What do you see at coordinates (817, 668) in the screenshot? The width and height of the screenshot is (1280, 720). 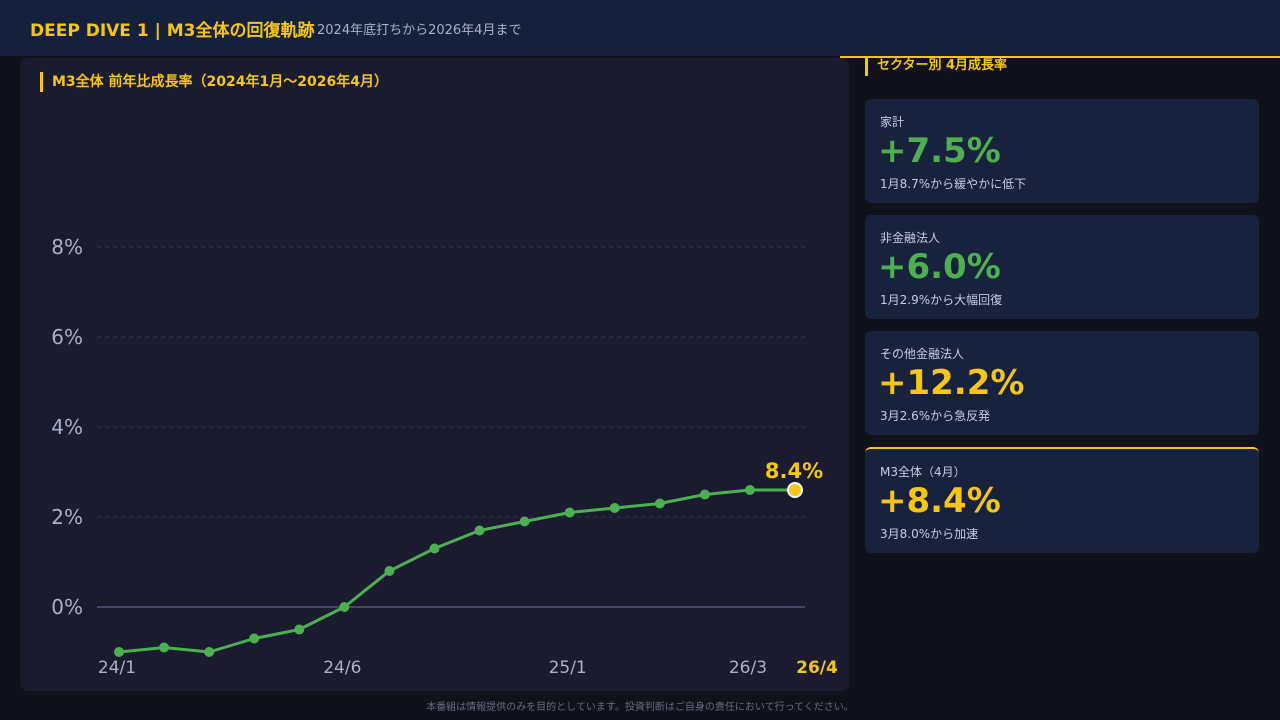 I see `x-tick-label: 26/4` at bounding box center [817, 668].